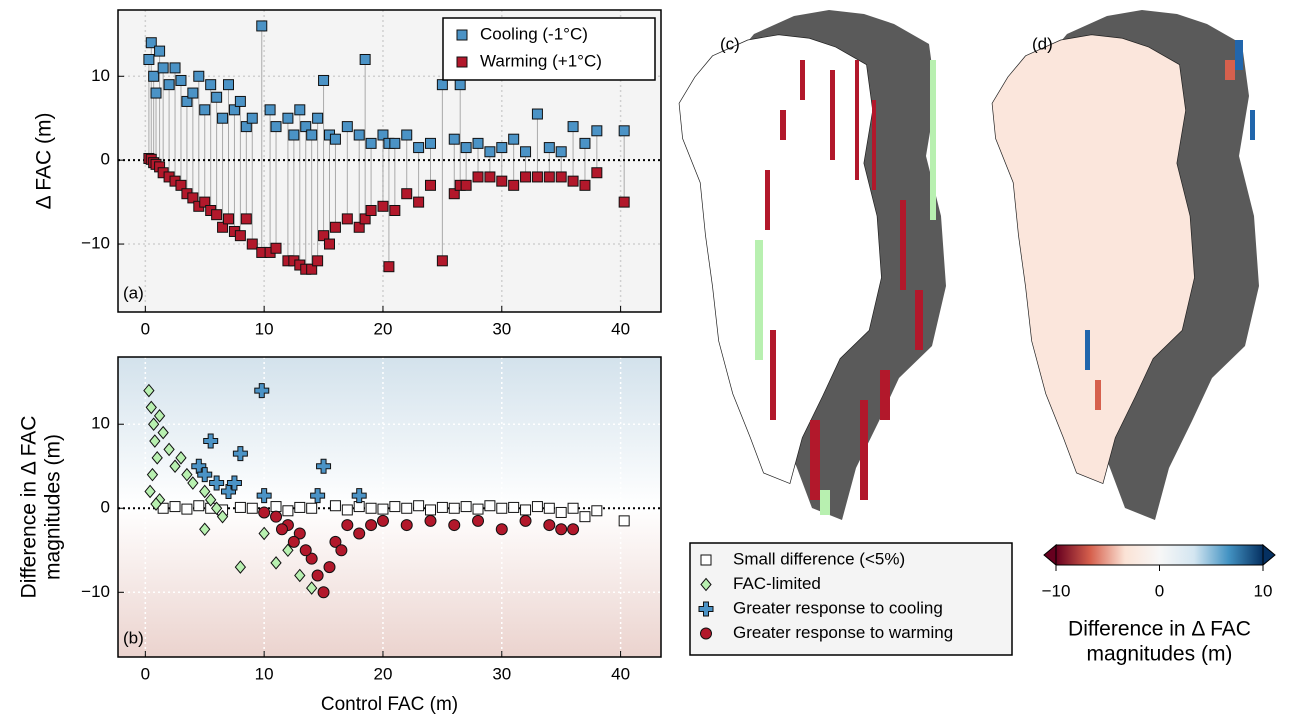 This screenshot has width=1306, height=728. Describe the element at coordinates (1042, 43) in the screenshot. I see `panel-label: (d)` at that location.